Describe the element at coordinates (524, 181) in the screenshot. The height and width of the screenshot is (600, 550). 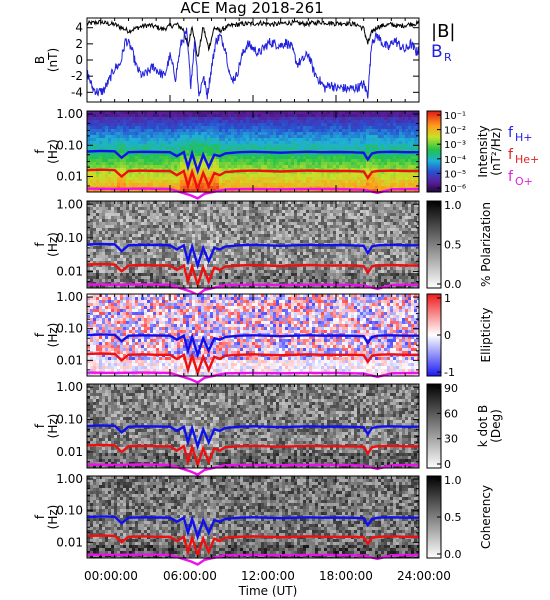
I see `overlay-legend-sub: O+` at that location.